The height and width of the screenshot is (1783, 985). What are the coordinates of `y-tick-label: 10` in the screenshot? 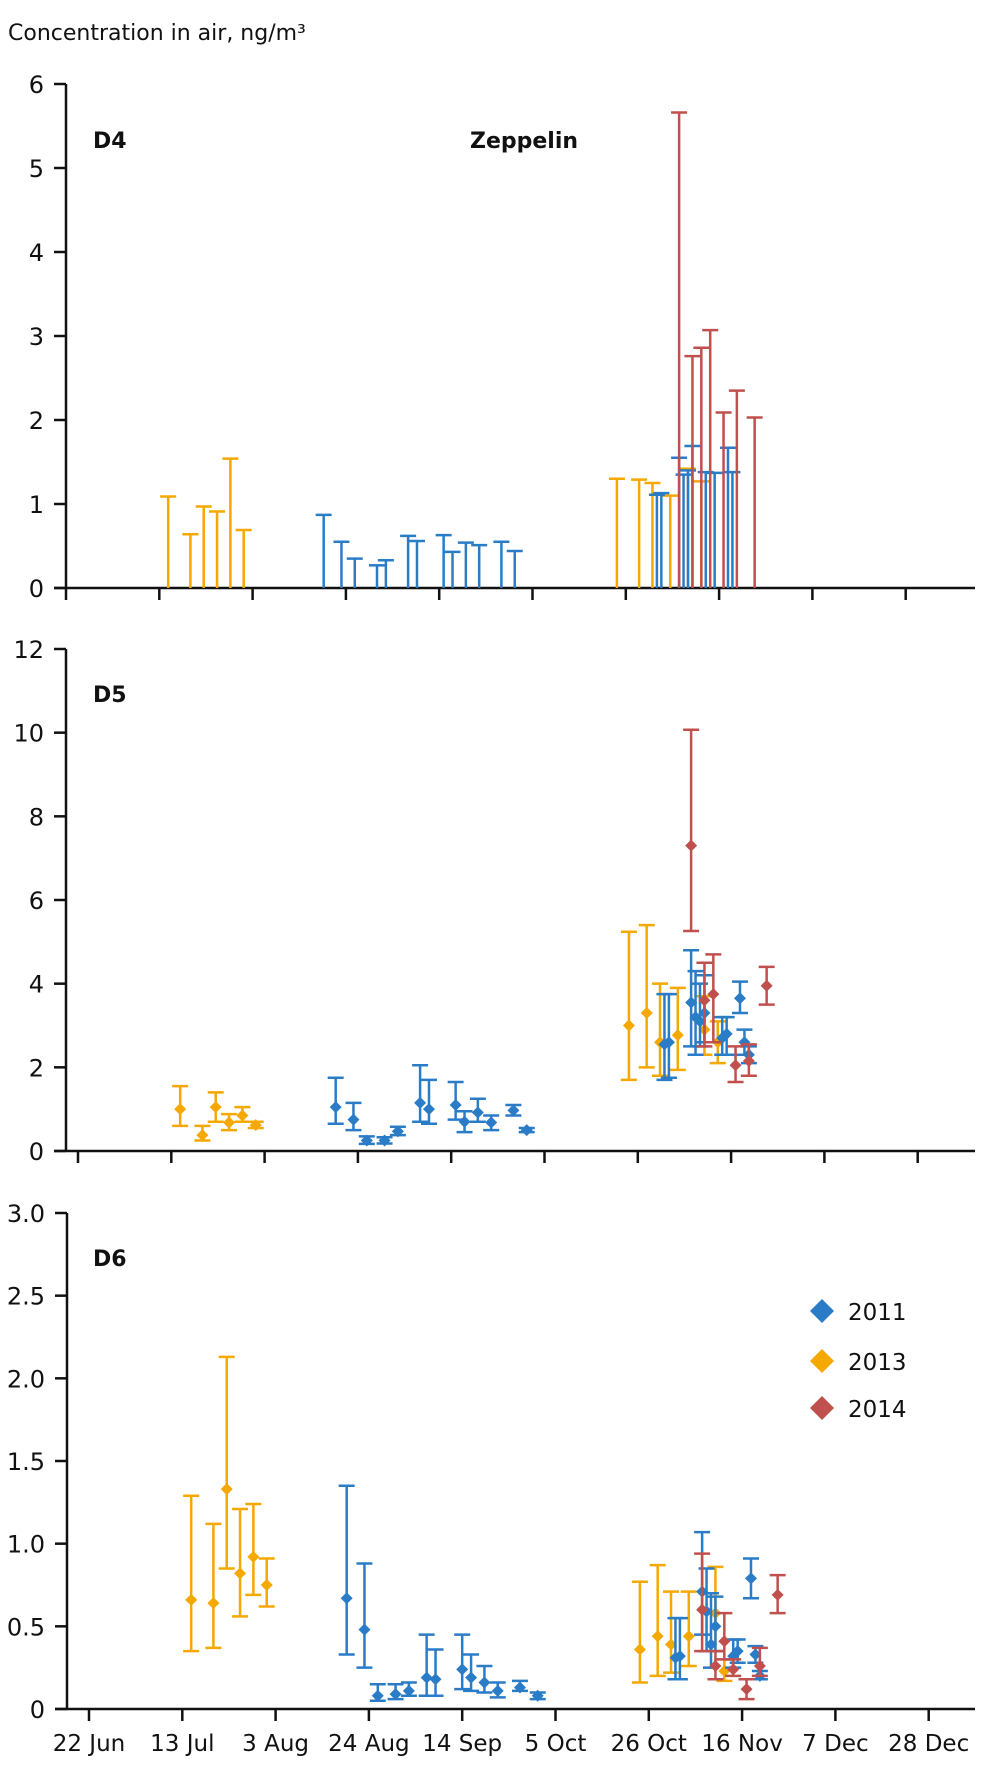 It's located at (28, 734).